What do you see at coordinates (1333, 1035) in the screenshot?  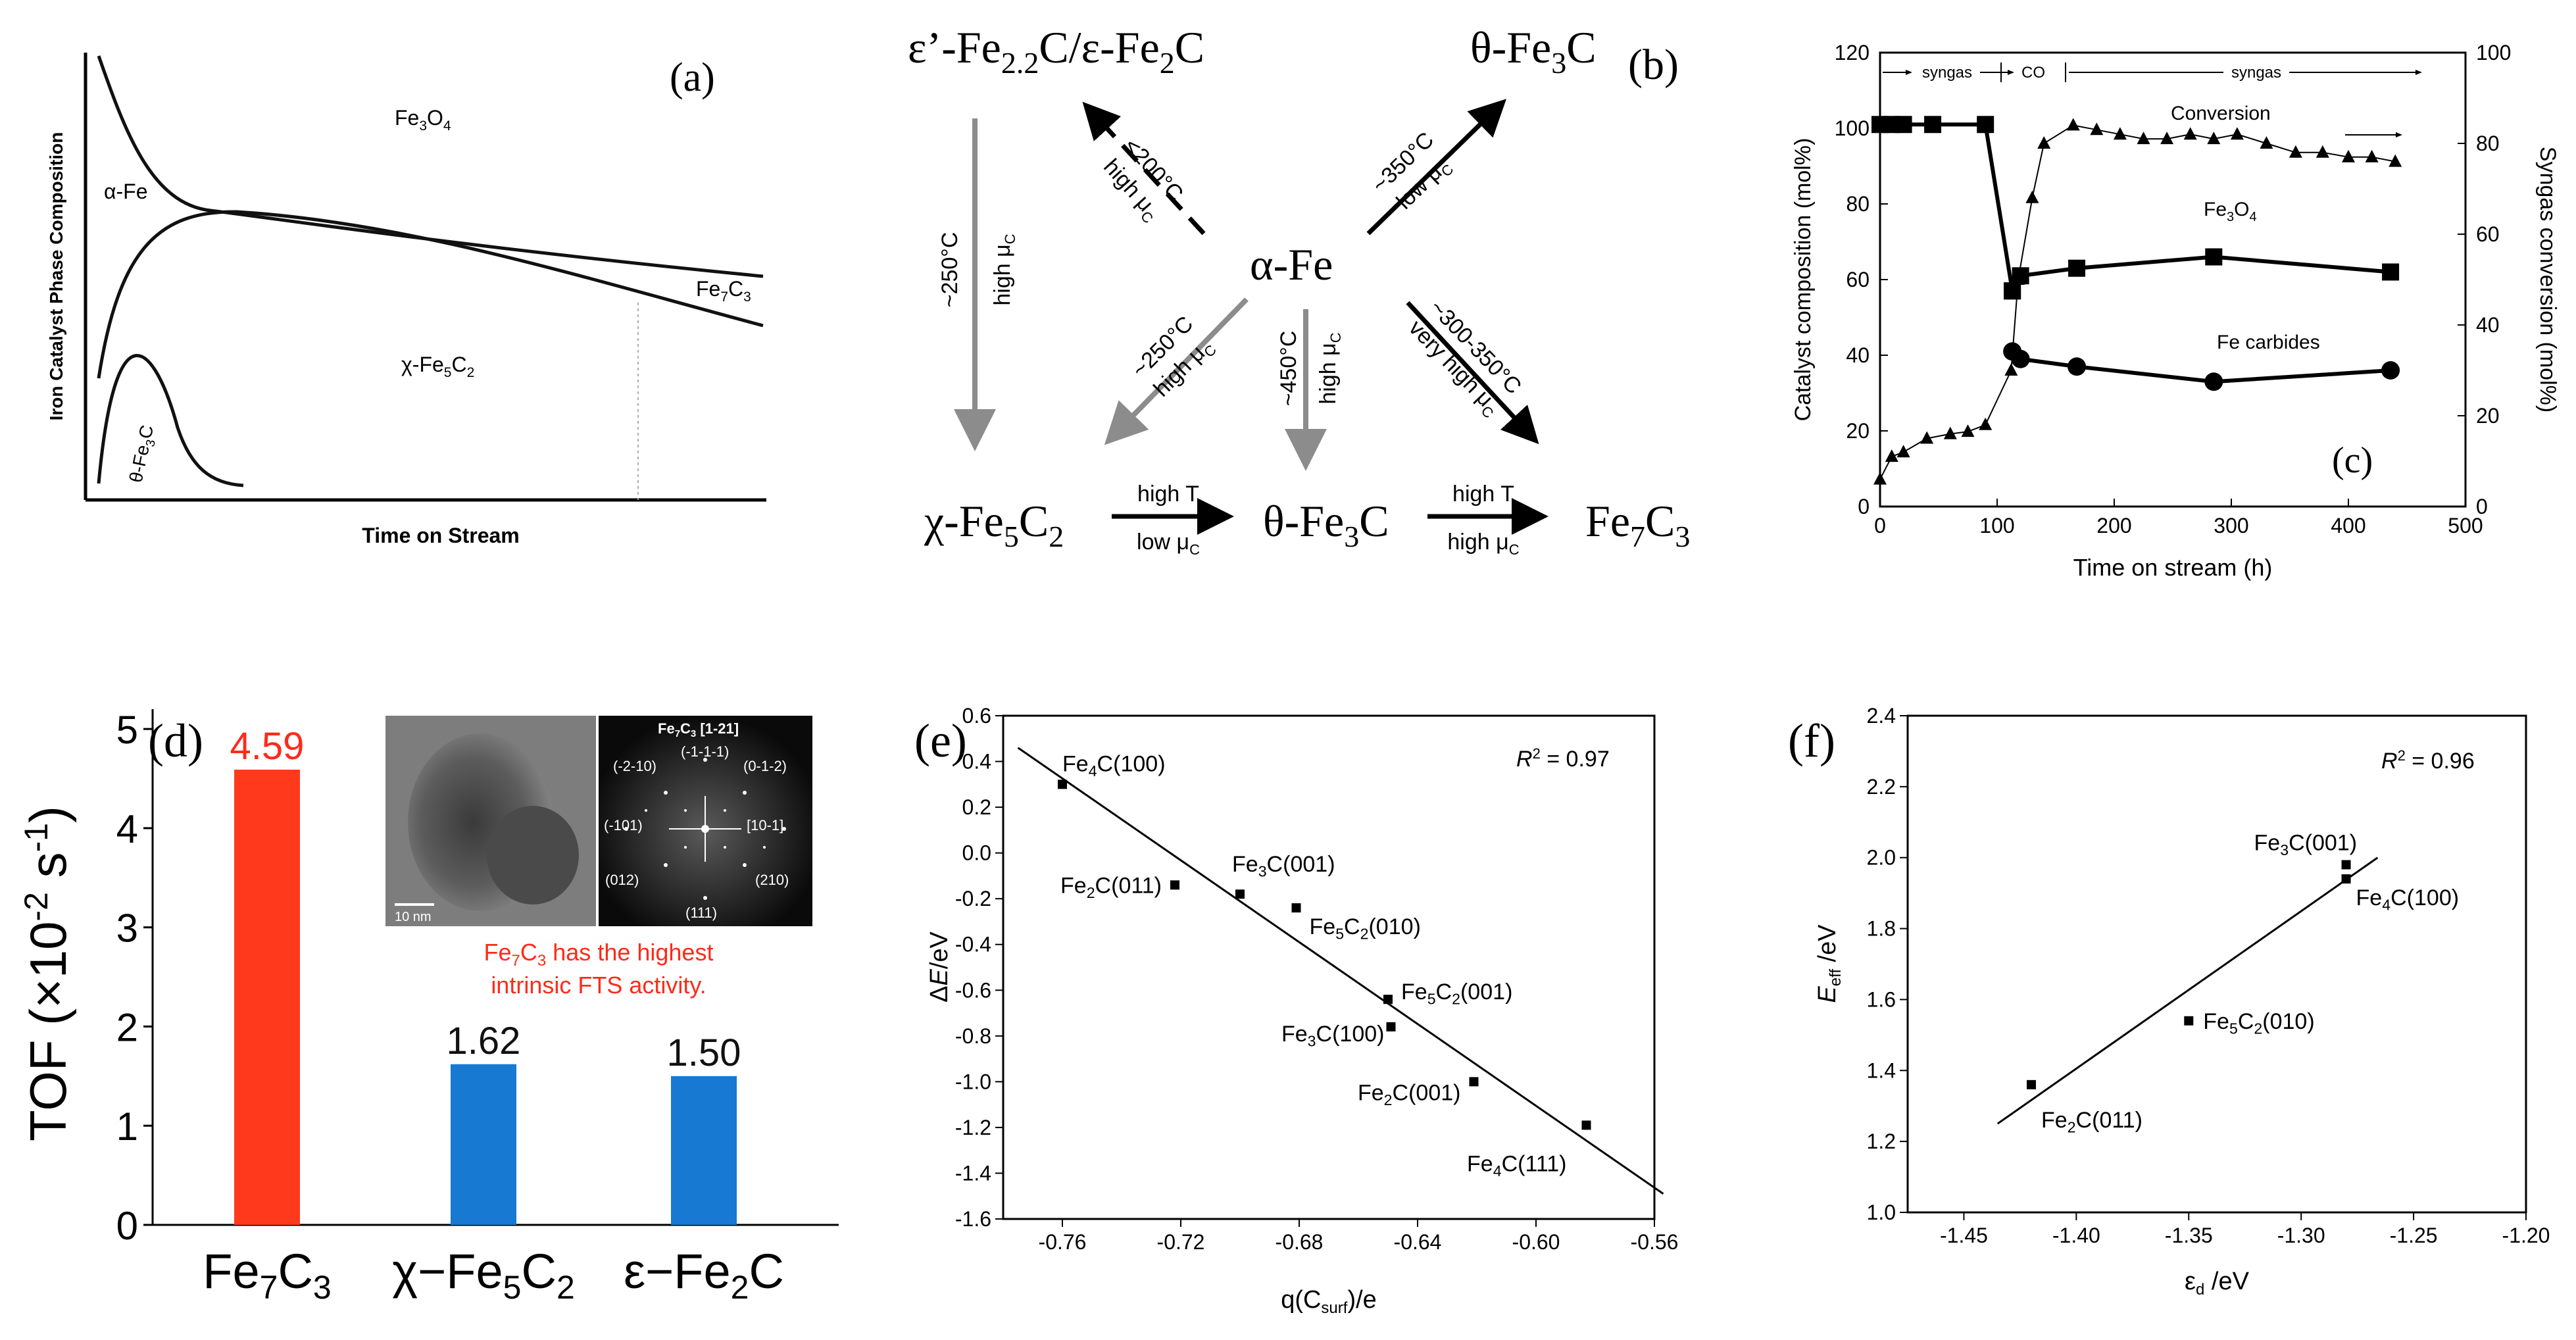 I see `point-label: Fe3C(100)` at bounding box center [1333, 1035].